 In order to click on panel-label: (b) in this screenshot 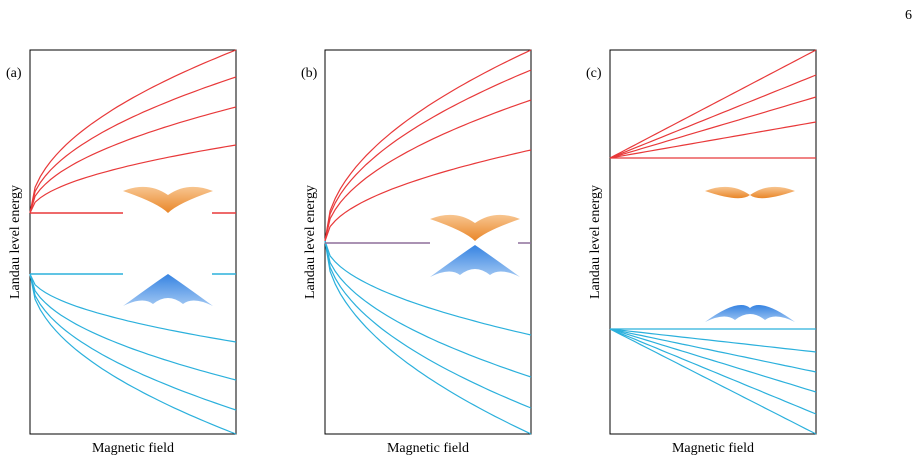, I will do `click(309, 73)`.